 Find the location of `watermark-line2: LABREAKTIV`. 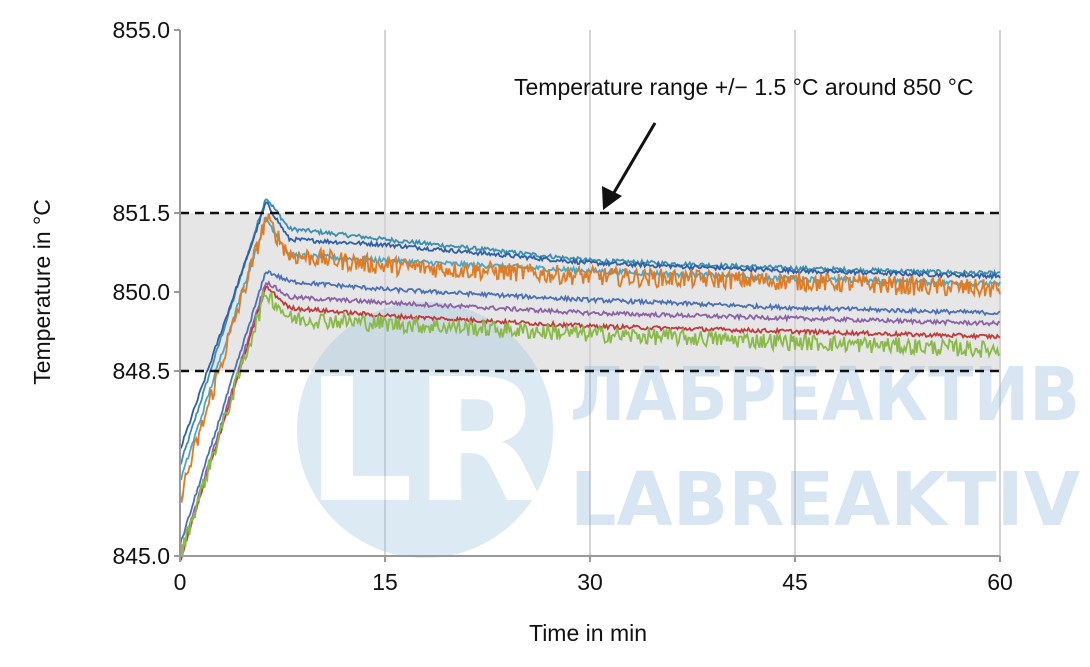

watermark-line2: LABREAKTIV is located at coordinates (825, 500).